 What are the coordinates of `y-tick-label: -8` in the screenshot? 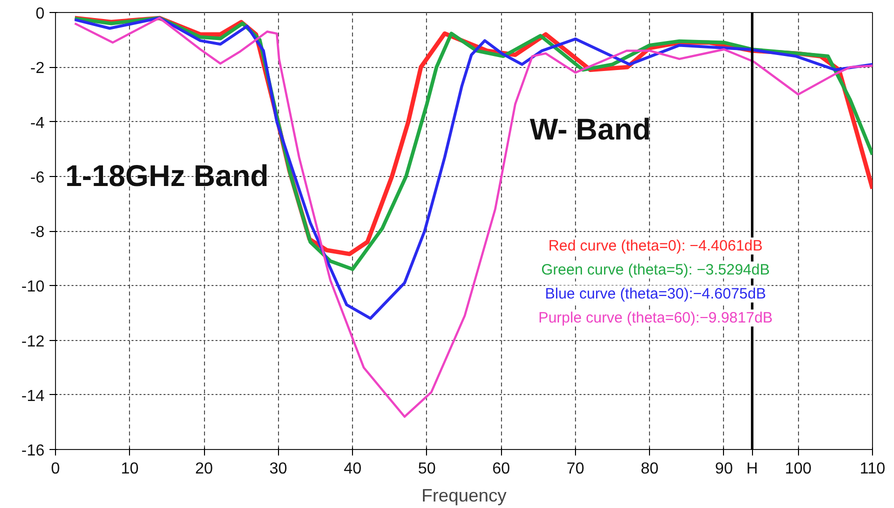 It's located at (37, 232).